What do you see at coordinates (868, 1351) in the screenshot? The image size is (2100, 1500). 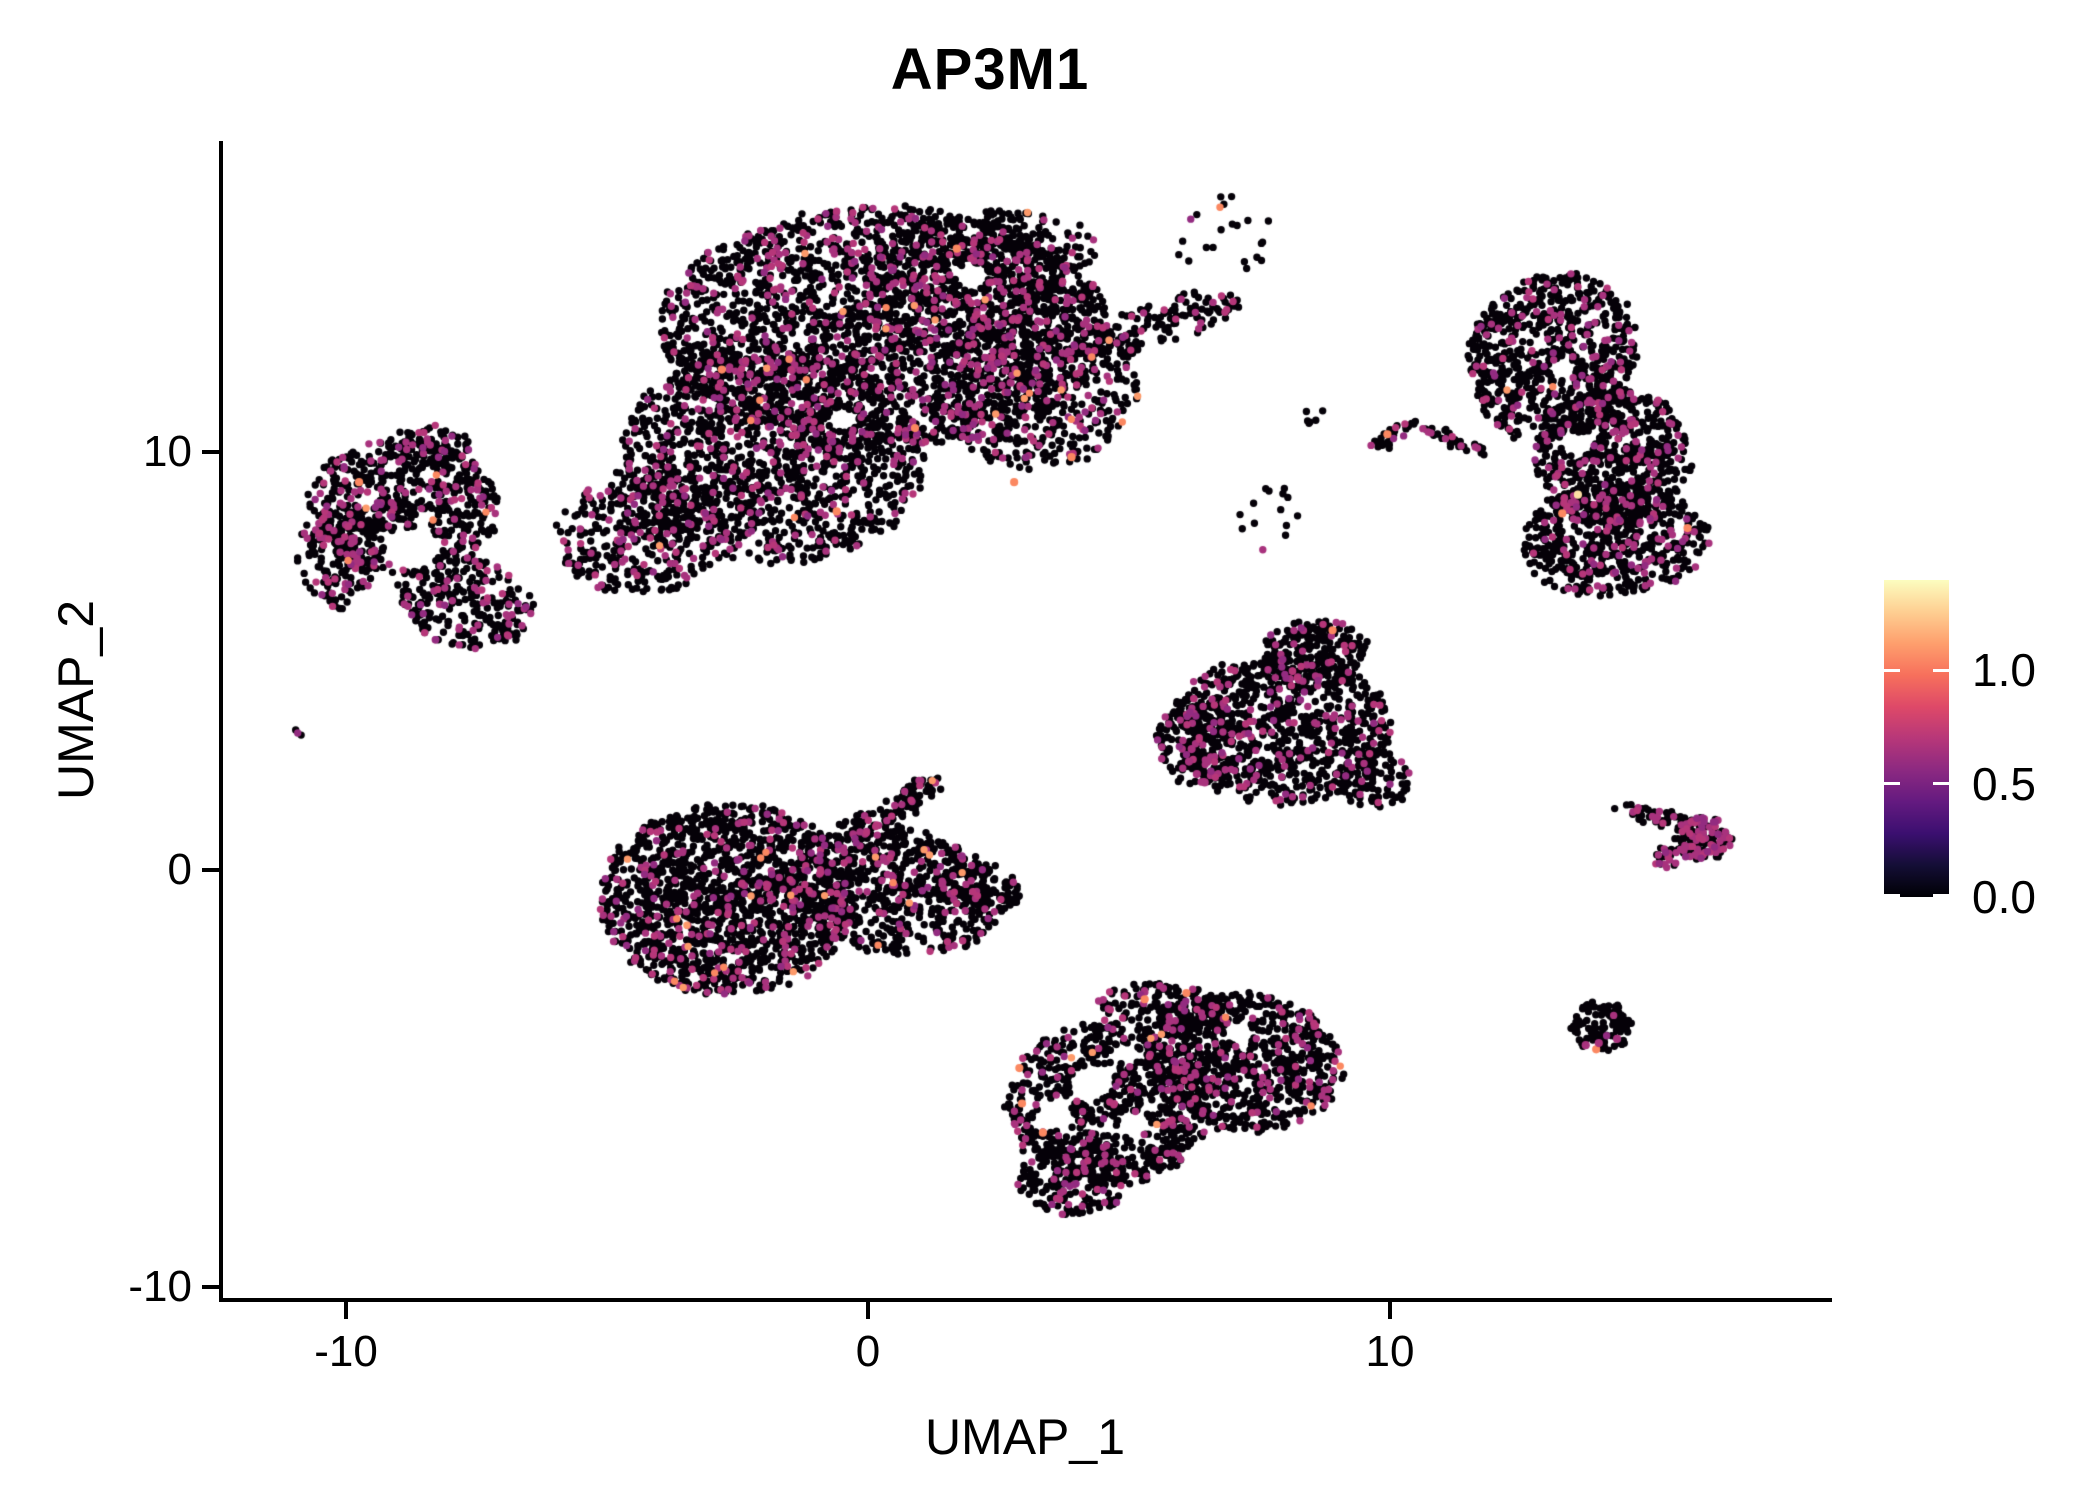 I see `x-tick-label-0: 0` at bounding box center [868, 1351].